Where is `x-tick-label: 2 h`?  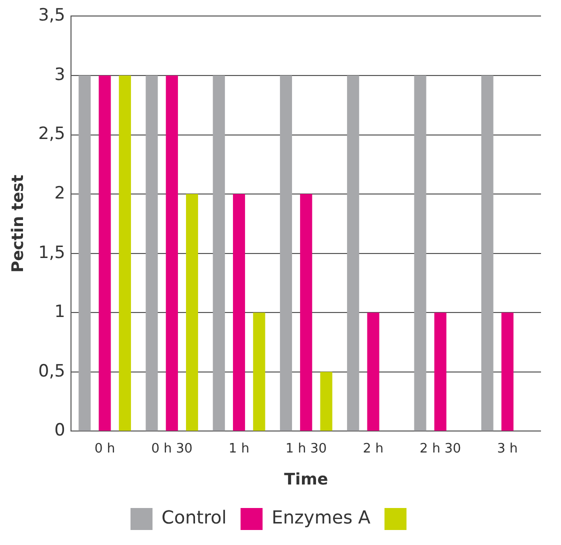 x-tick-label: 2 h is located at coordinates (373, 448).